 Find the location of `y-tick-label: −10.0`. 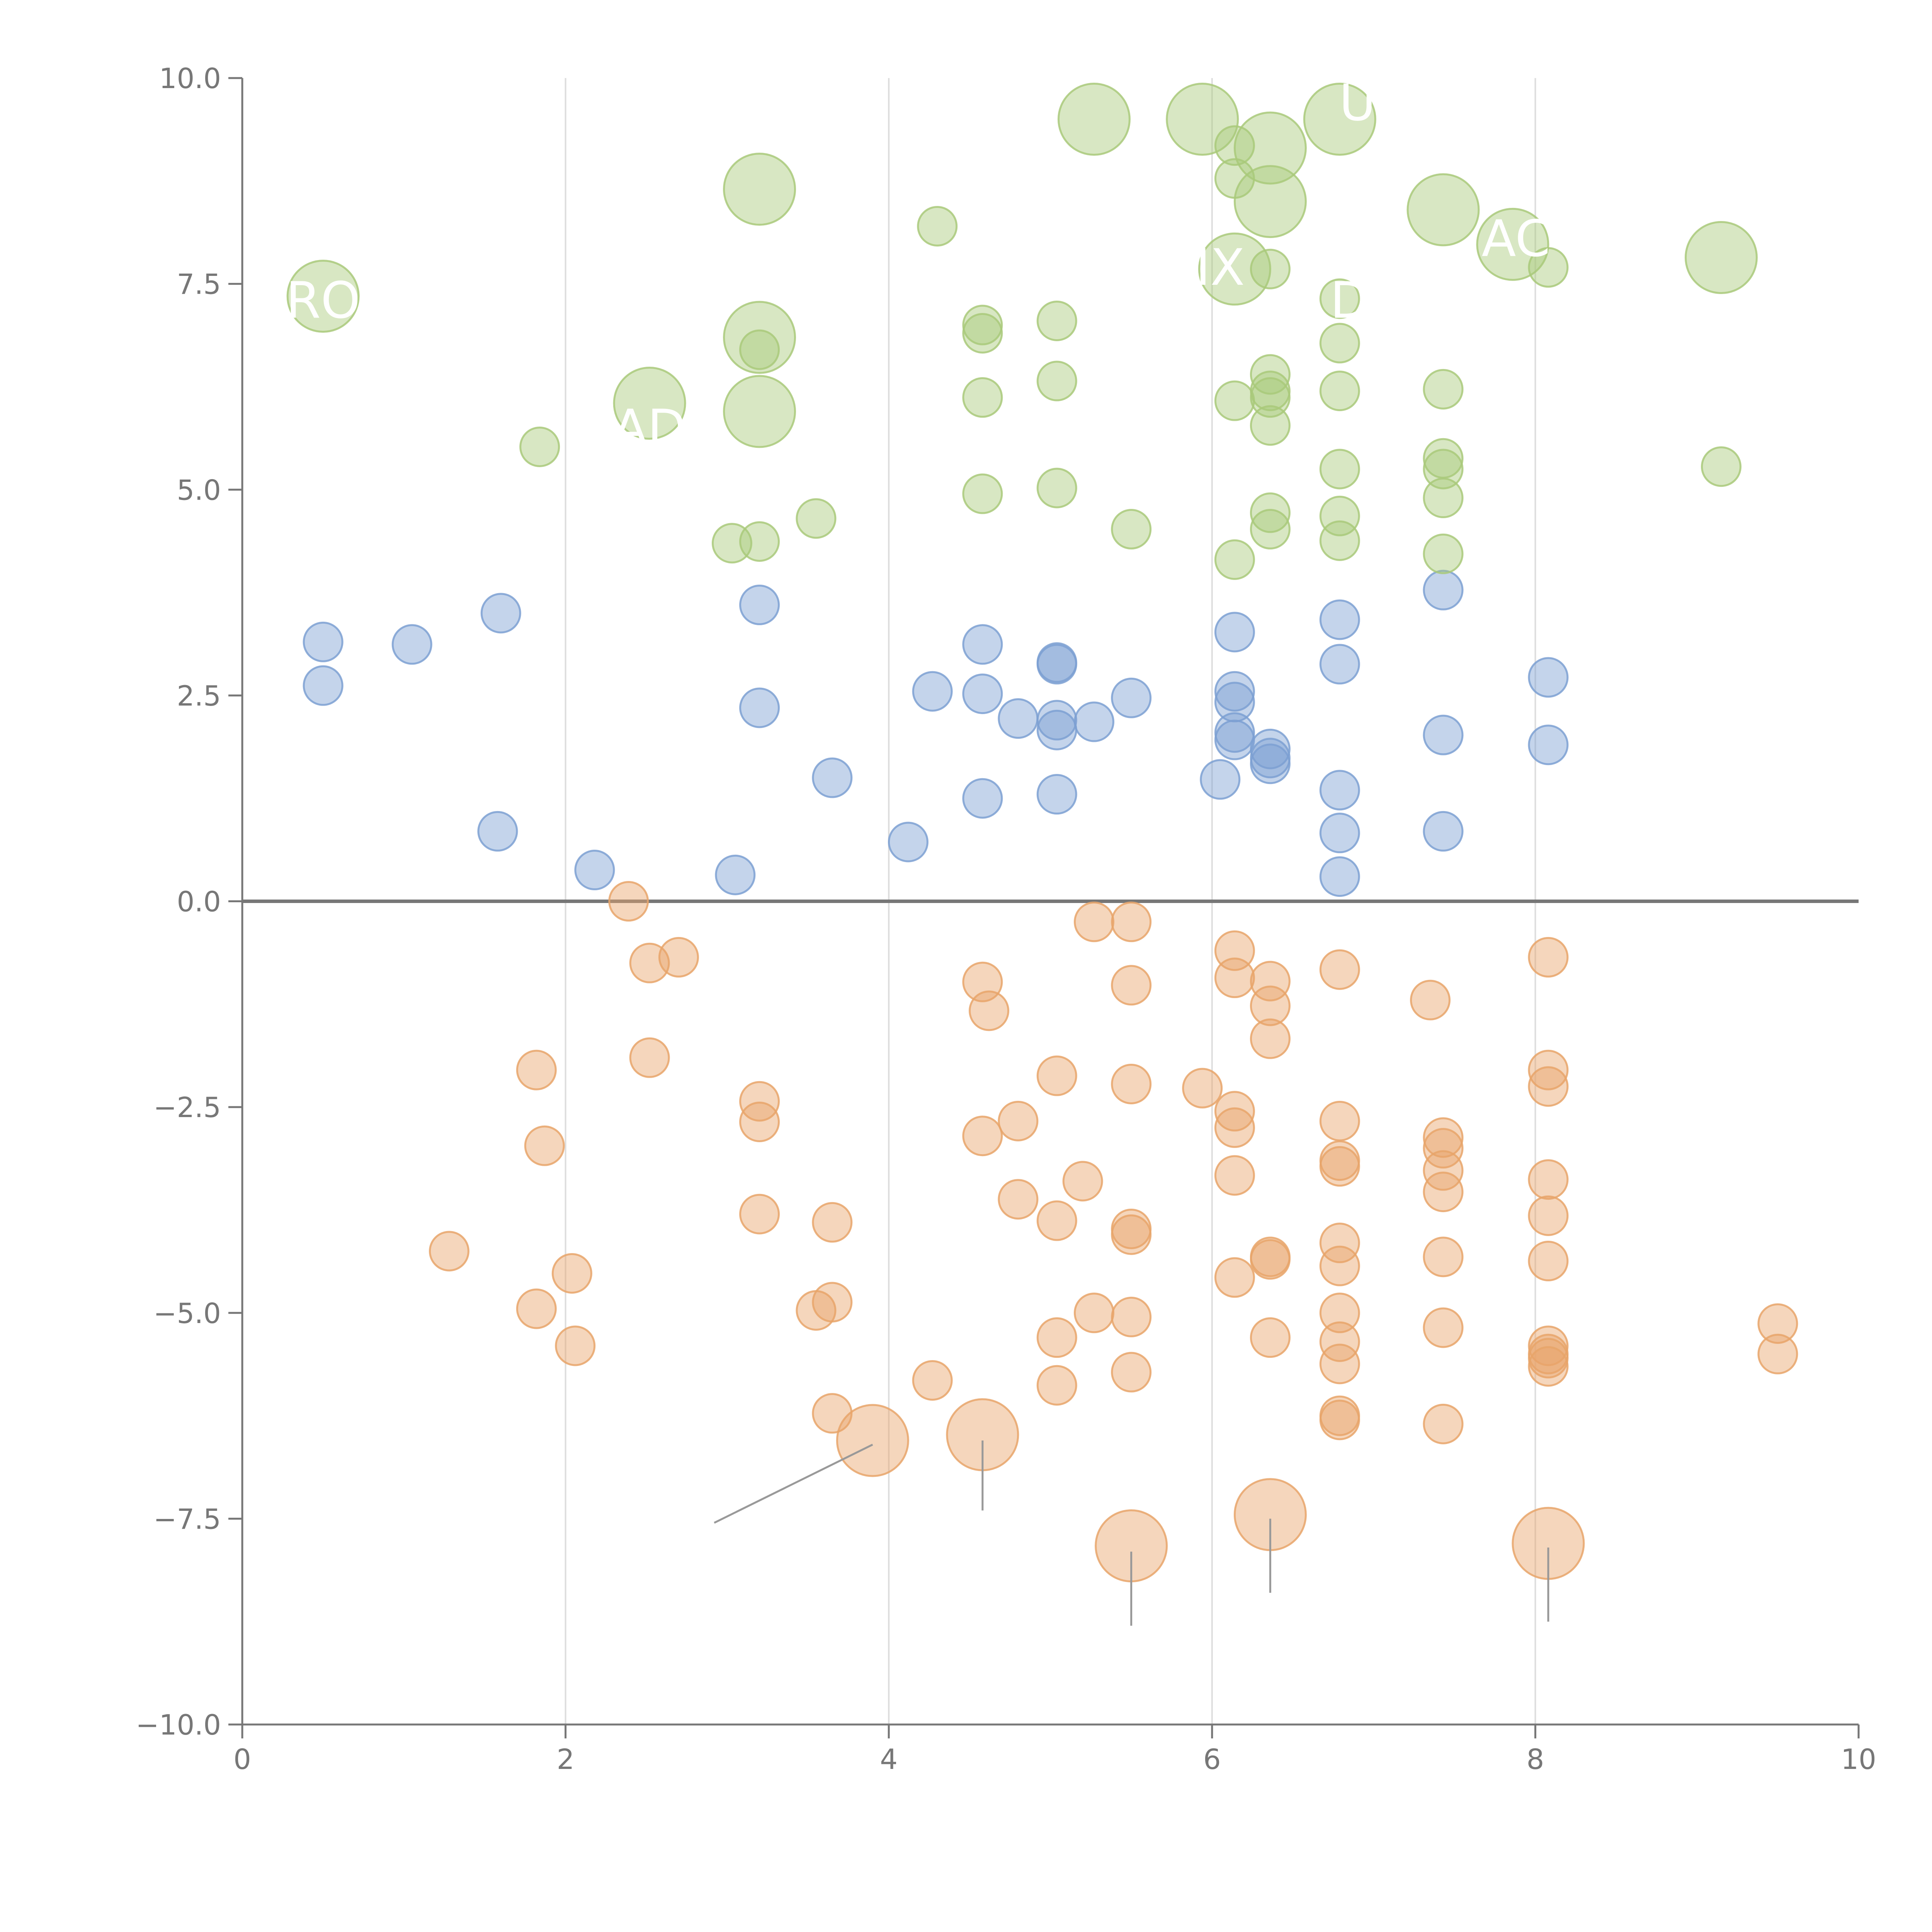

y-tick-label: −10.0 is located at coordinates (178, 1725).